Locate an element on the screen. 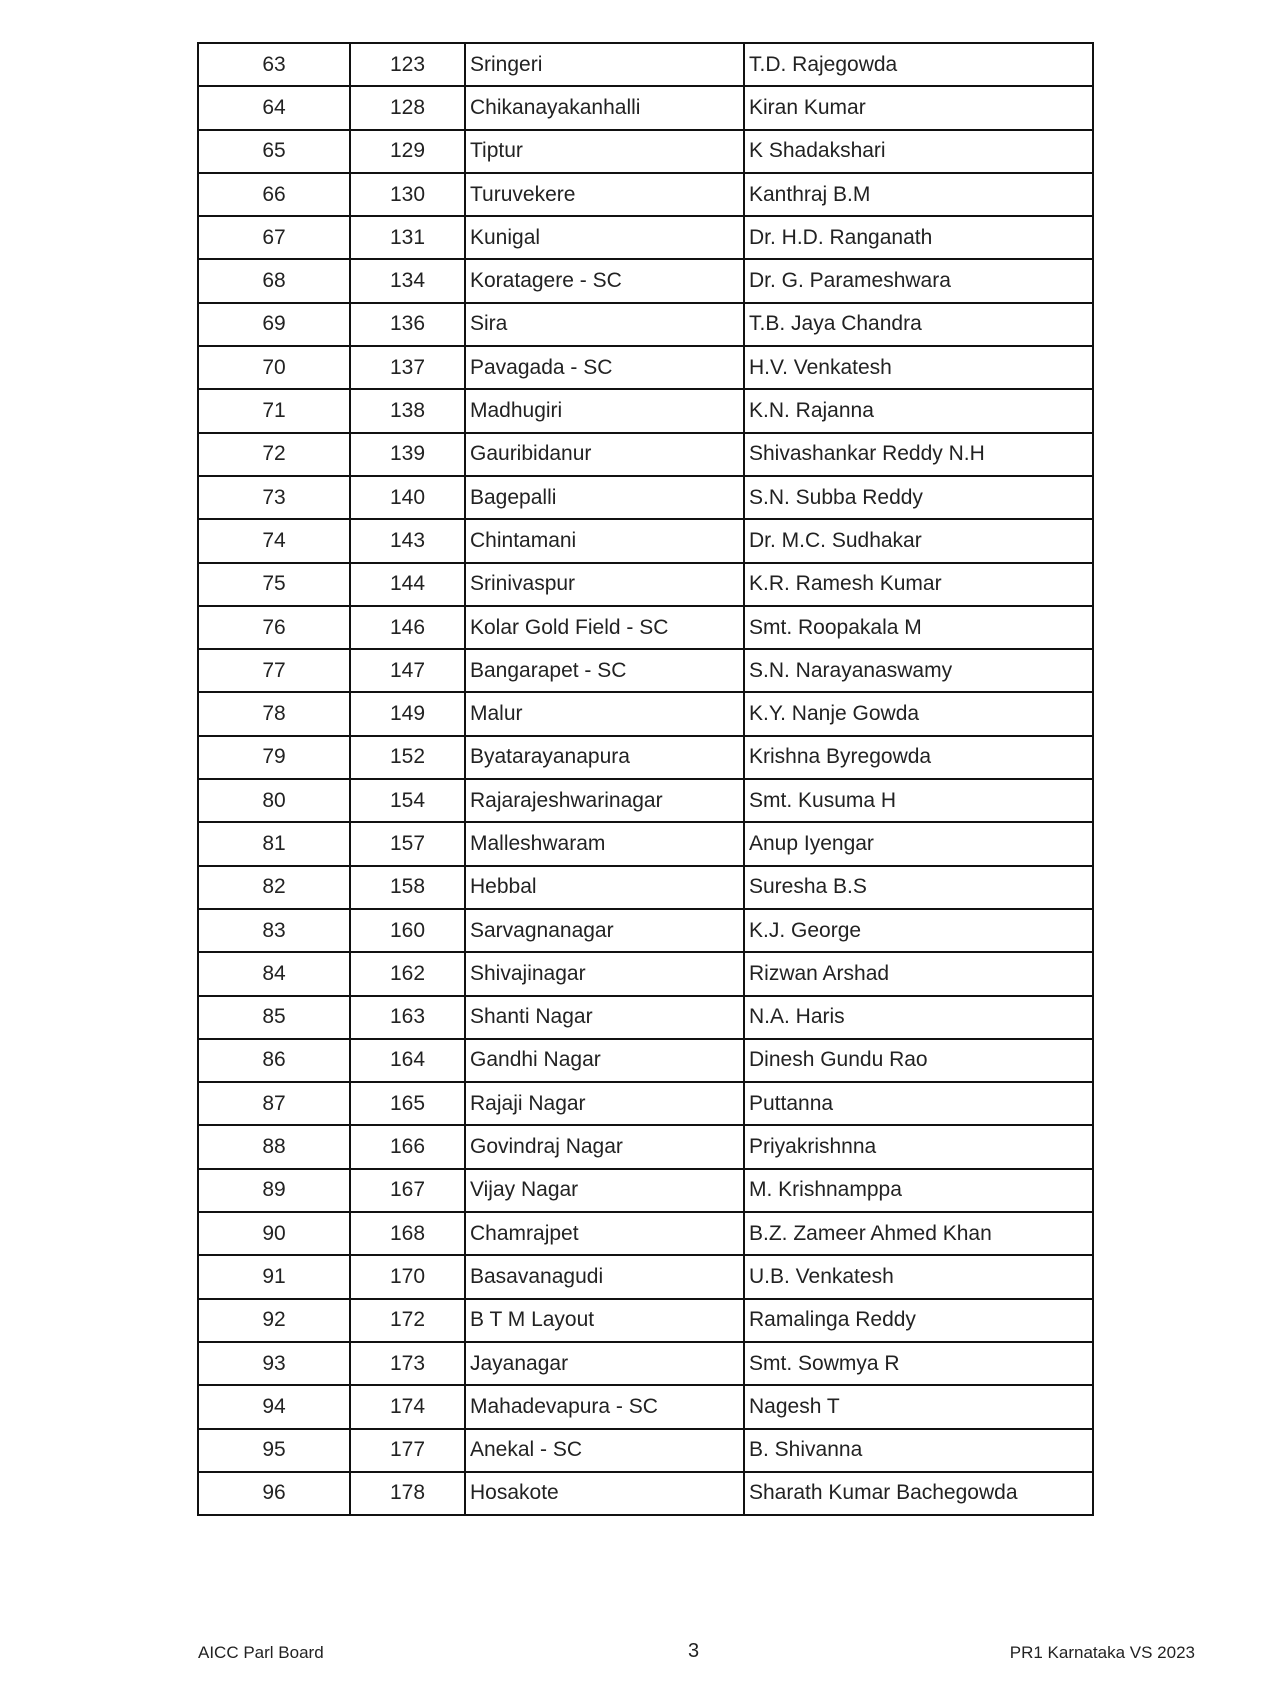 This screenshot has width=1280, height=1702. table-row: 84 162 Shivajinagar Rizwan Arshad is located at coordinates (645, 974).